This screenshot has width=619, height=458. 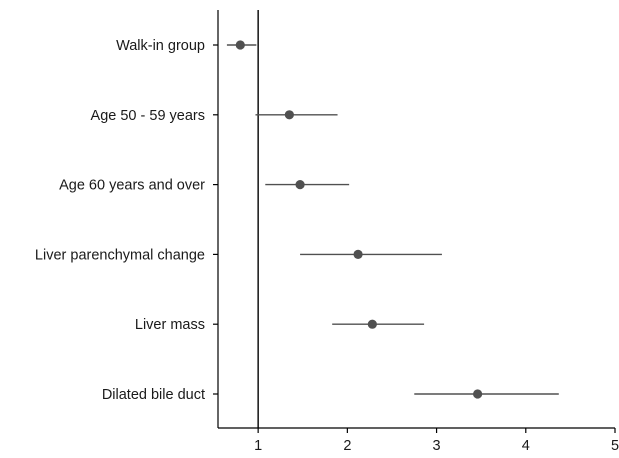 I want to click on x-tick-label: 1, so click(x=258, y=446).